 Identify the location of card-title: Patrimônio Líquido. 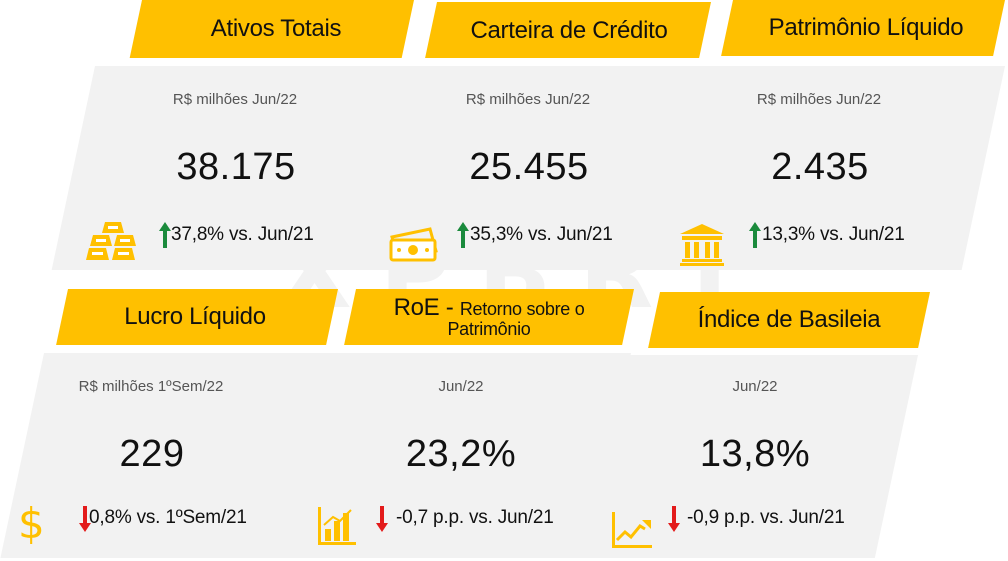
(866, 27).